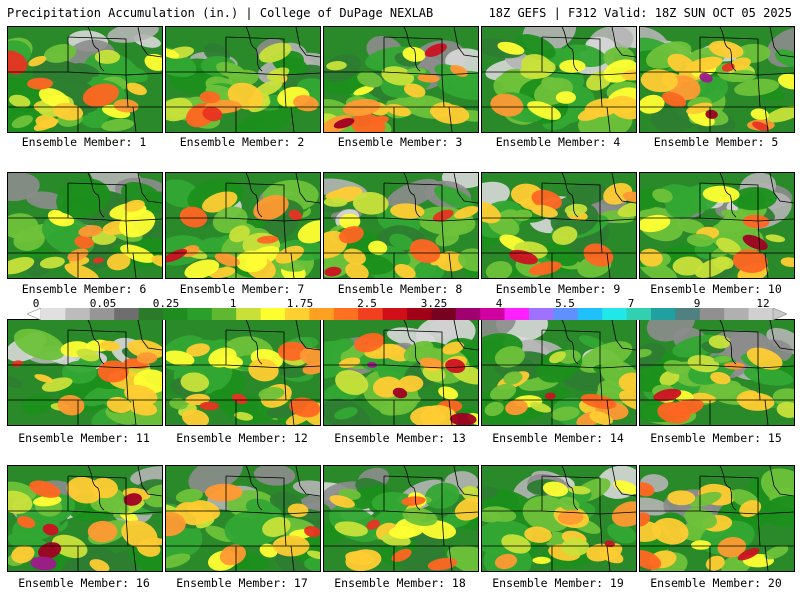  Describe the element at coordinates (300, 303) in the screenshot. I see `colorbar-tick-label: 1.75` at that location.